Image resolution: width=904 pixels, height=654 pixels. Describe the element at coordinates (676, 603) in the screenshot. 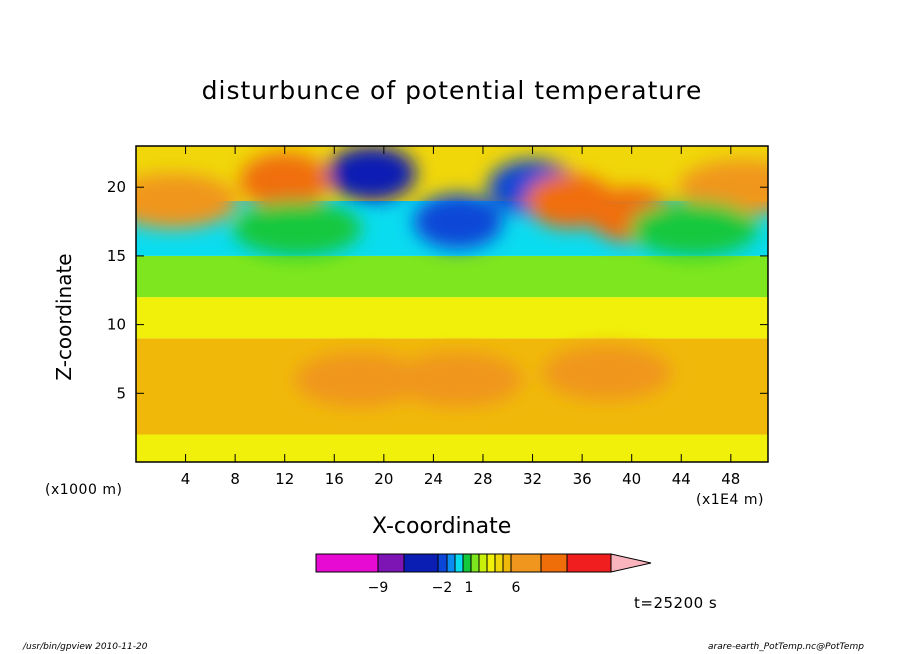

I see `time-label: t=25200 s` at that location.